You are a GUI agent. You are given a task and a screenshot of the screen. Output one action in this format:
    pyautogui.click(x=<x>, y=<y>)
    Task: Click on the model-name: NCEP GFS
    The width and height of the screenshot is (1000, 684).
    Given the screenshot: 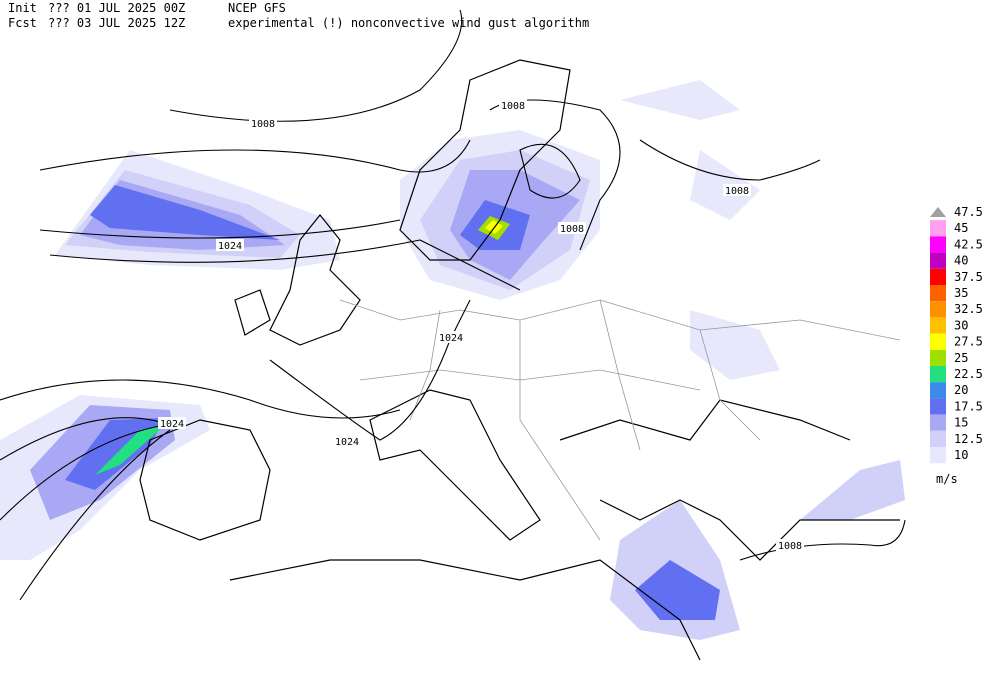 What is the action you would take?
    pyautogui.click(x=257, y=8)
    